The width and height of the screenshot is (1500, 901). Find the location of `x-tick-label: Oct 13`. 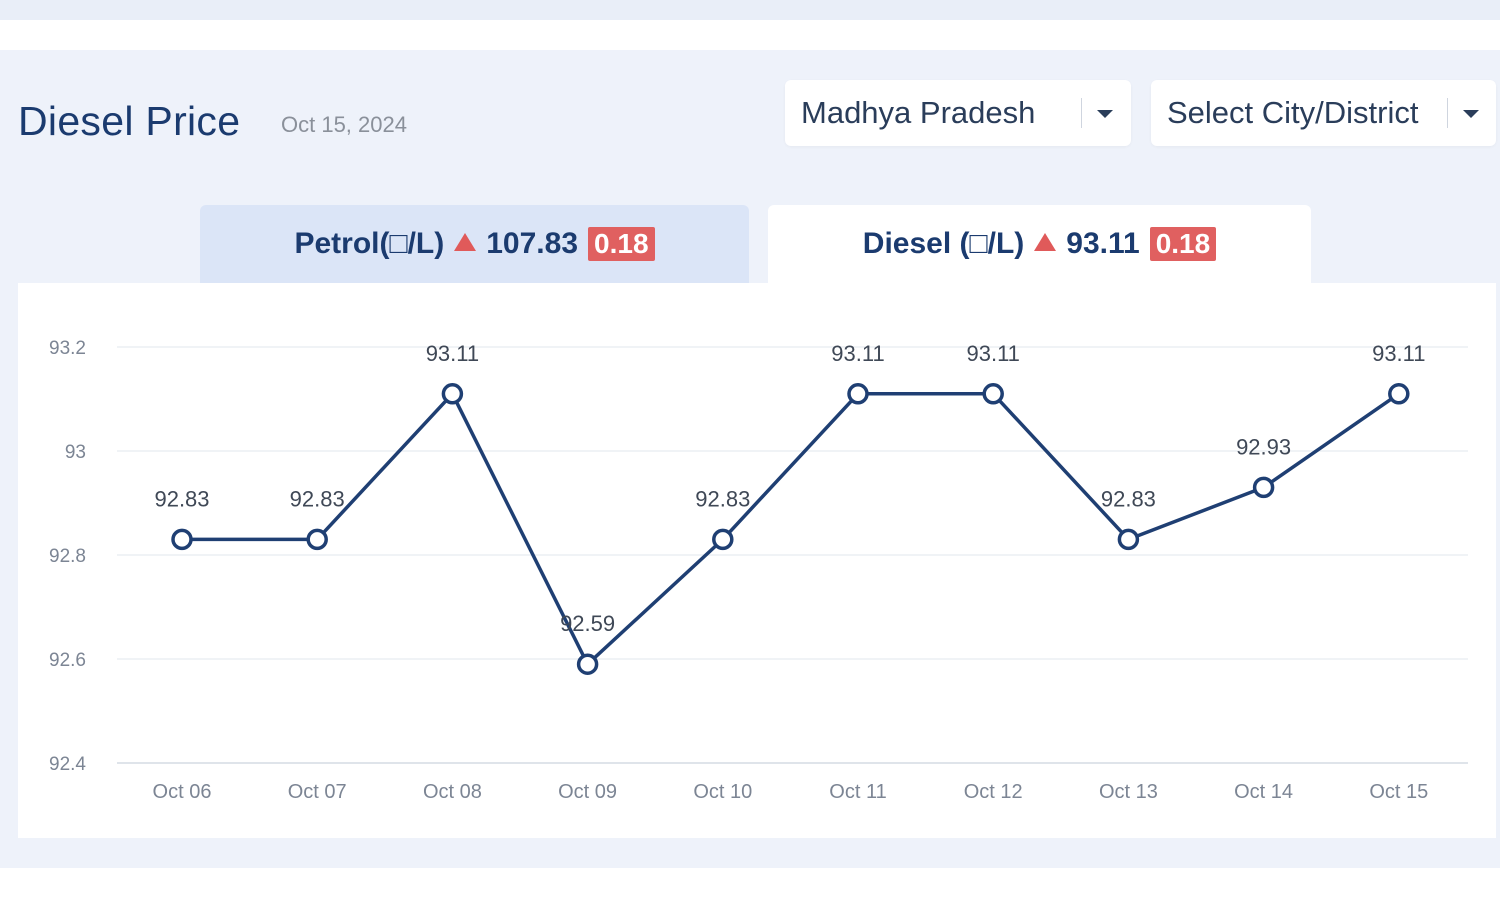

x-tick-label: Oct 13 is located at coordinates (1128, 792).